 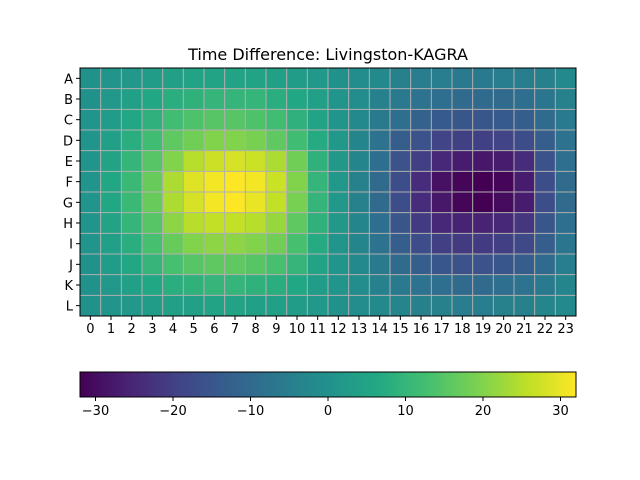 What do you see at coordinates (132, 329) in the screenshot?
I see `x-tick-label: 2` at bounding box center [132, 329].